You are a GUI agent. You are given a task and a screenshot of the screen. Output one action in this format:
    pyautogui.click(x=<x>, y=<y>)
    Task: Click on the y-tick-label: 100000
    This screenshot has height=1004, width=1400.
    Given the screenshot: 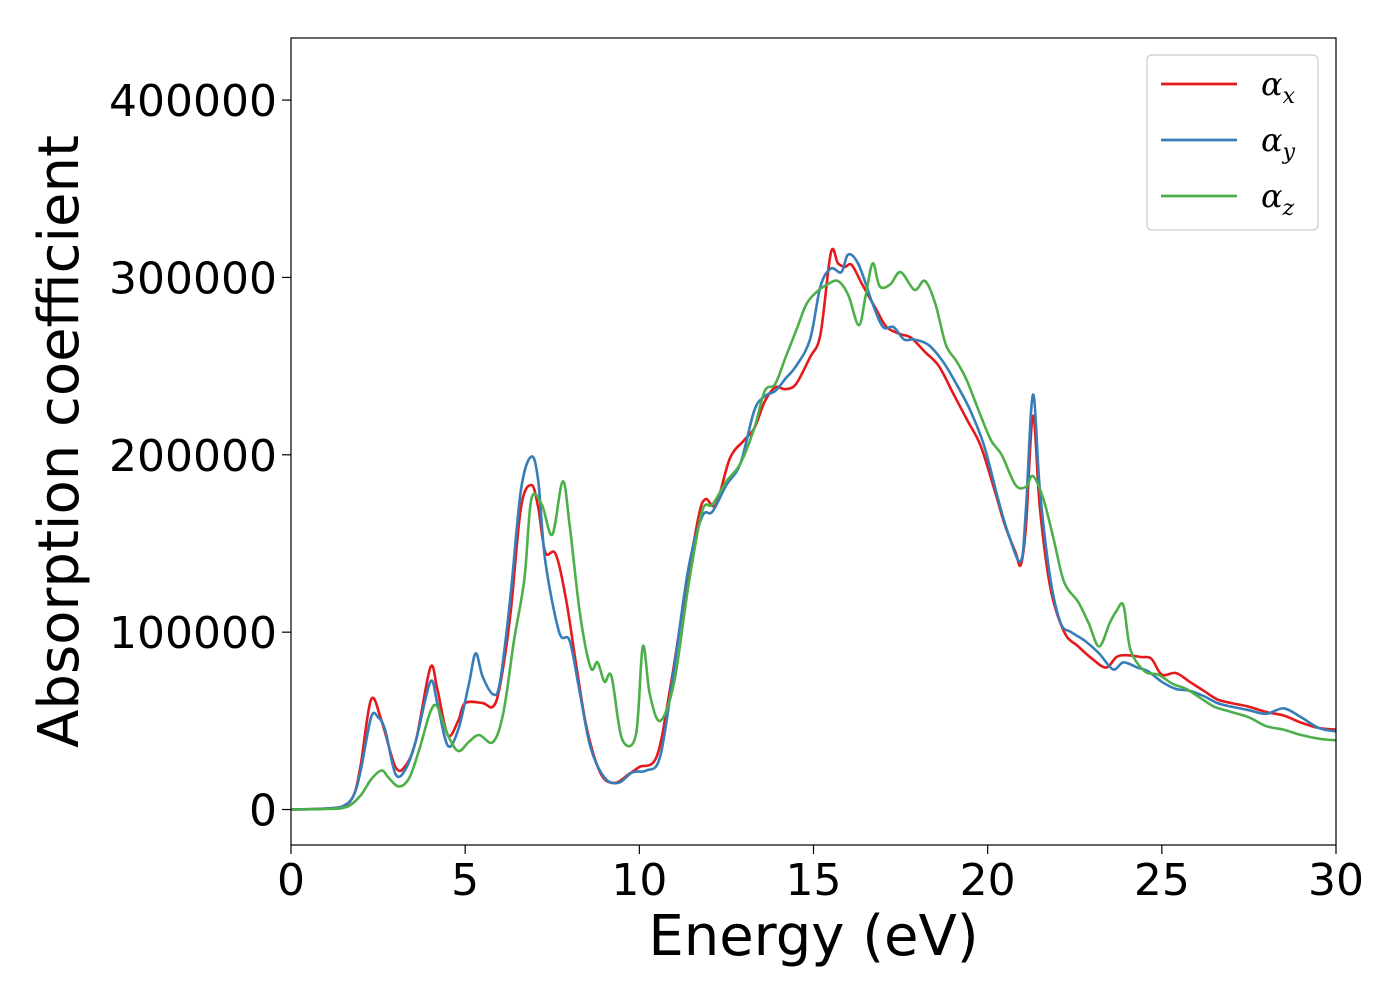 What is the action you would take?
    pyautogui.click(x=193, y=633)
    